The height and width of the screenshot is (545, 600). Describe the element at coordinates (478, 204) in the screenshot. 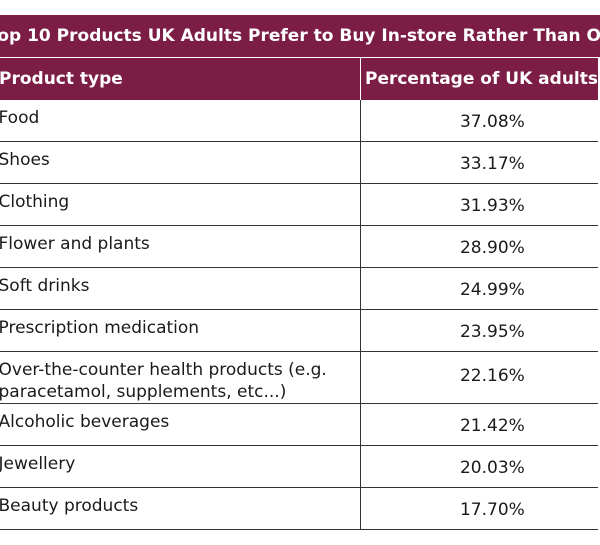

I see `percentage-cell: 31.93%` at that location.